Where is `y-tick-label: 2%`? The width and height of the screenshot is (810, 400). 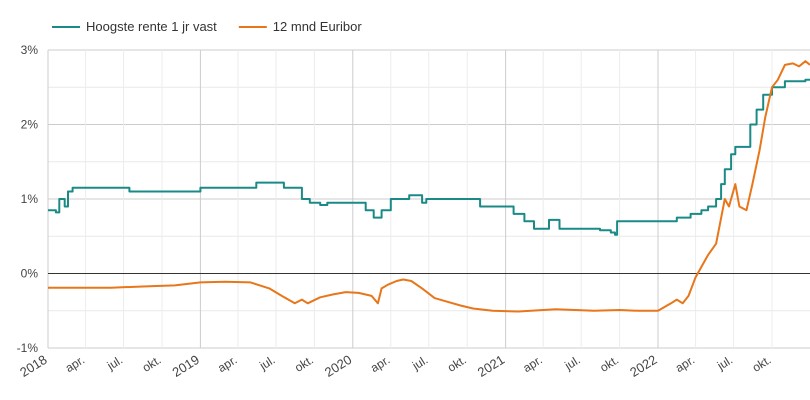 y-tick-label: 2% is located at coordinates (30, 125).